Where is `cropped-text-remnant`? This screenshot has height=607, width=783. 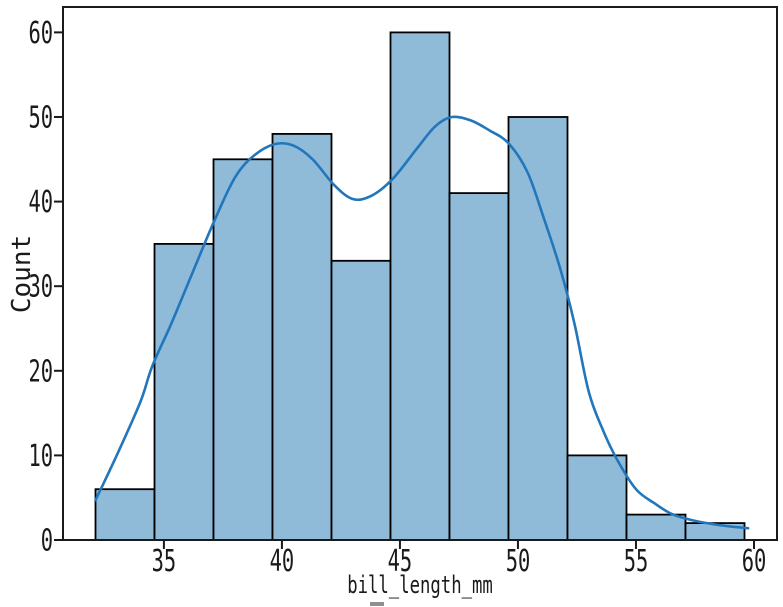
cropped-text-remnant is located at coordinates (377, 604).